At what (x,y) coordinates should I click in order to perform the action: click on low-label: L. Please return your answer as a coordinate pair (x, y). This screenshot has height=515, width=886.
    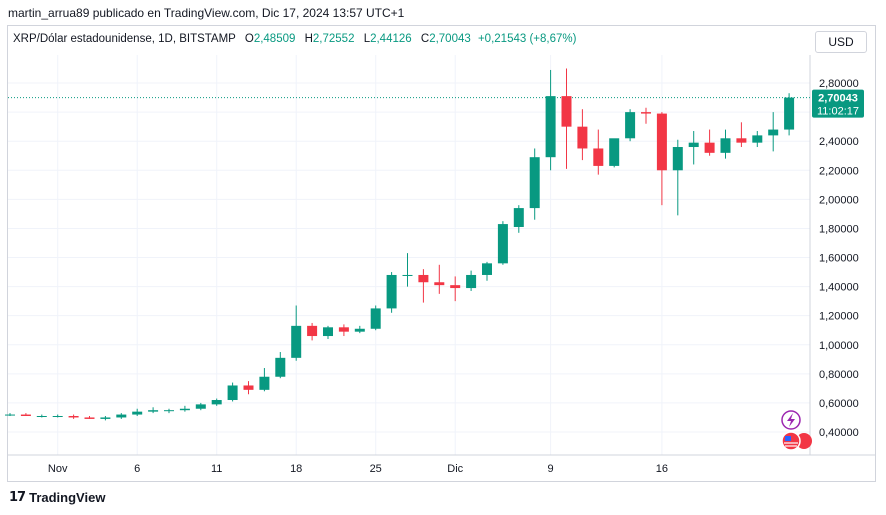
    Looking at the image, I should click on (367, 39).